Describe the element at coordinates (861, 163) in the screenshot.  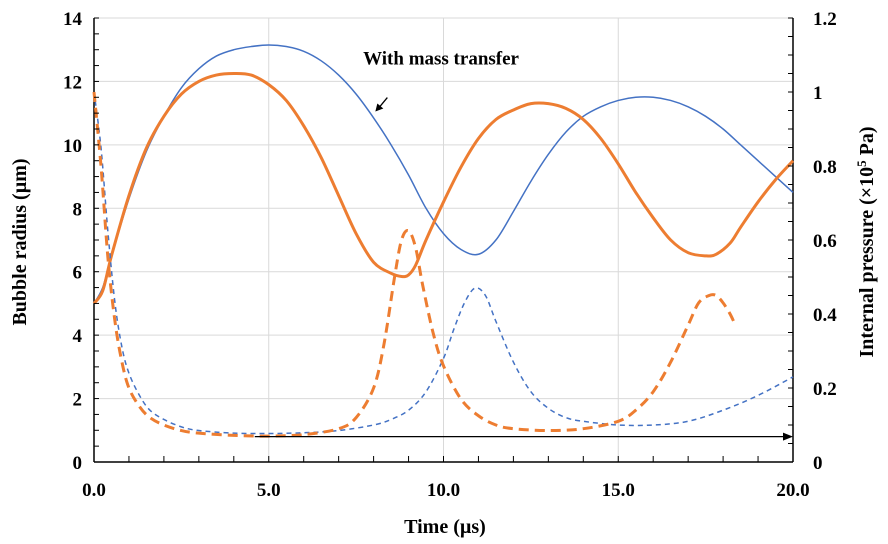
I see `y-axis-right-title-sup: 5` at that location.